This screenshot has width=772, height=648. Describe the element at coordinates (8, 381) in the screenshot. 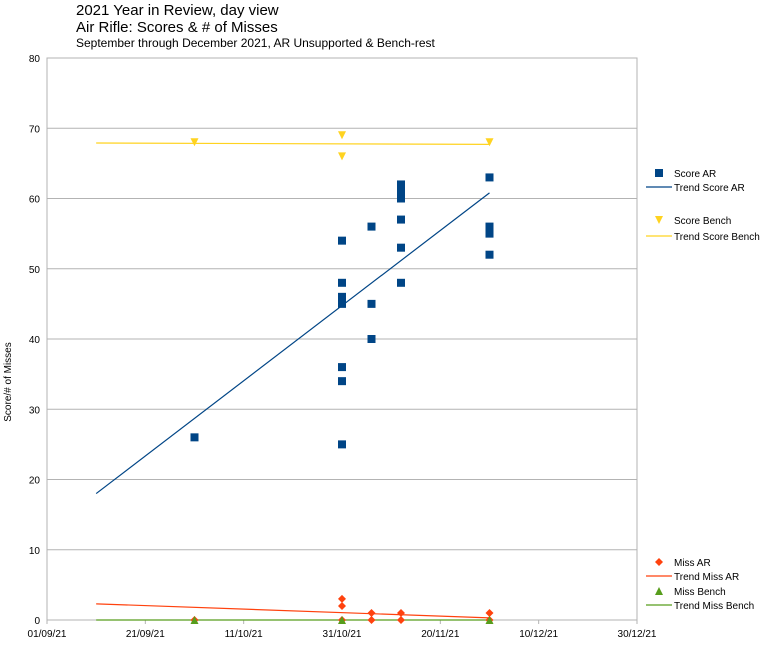

I see `y-axis-label: Score/# of Misses` at that location.